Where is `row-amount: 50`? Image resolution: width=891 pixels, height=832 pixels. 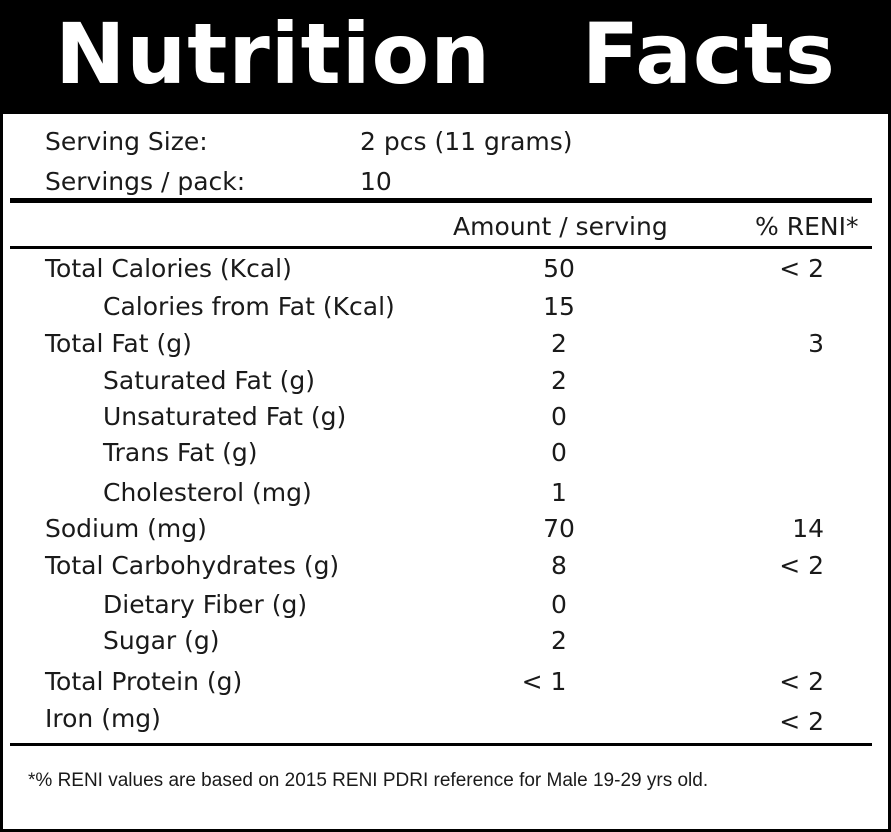
row-amount: 50 is located at coordinates (559, 268).